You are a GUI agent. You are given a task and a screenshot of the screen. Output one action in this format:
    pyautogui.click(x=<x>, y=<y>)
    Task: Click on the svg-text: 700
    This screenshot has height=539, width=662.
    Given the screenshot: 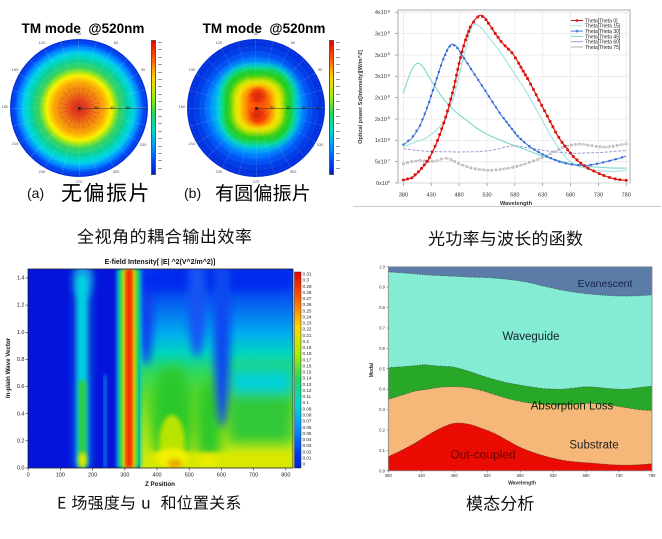 What is the action you would take?
    pyautogui.click(x=253, y=476)
    